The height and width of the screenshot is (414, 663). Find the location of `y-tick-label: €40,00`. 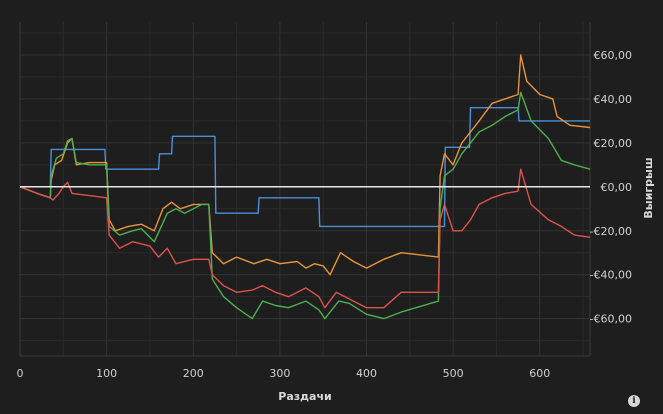

y-tick-label: €40,00 is located at coordinates (613, 99).